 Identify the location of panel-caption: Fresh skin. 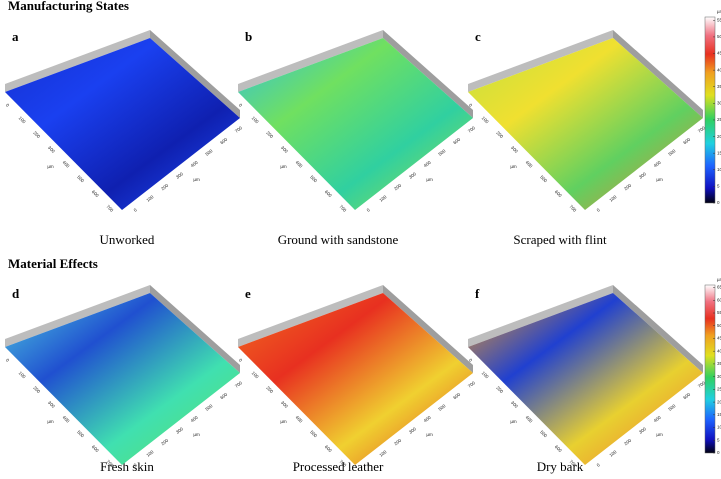
(127, 466).